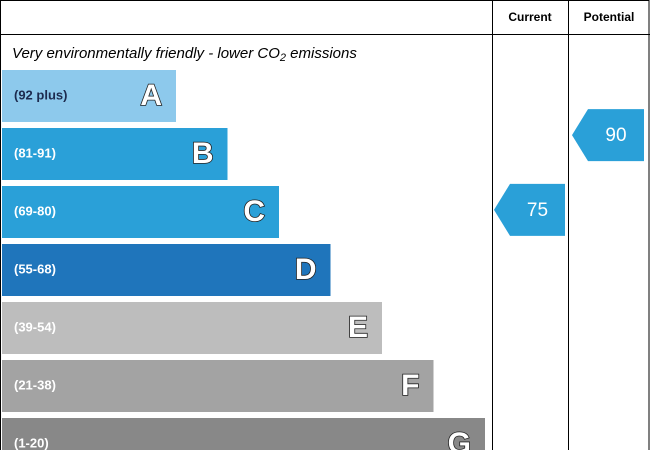 The width and height of the screenshot is (650, 450). Describe the element at coordinates (151, 95) in the screenshot. I see `band-letter: A` at that location.